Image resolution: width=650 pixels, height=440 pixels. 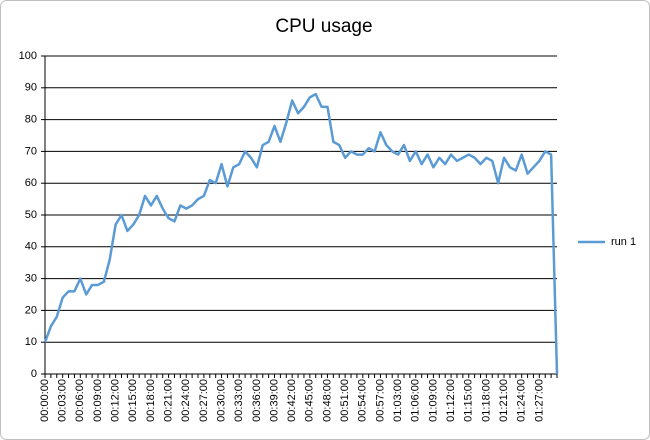 What do you see at coordinates (31, 151) in the screenshot?
I see `y-tick-label: 70` at bounding box center [31, 151].